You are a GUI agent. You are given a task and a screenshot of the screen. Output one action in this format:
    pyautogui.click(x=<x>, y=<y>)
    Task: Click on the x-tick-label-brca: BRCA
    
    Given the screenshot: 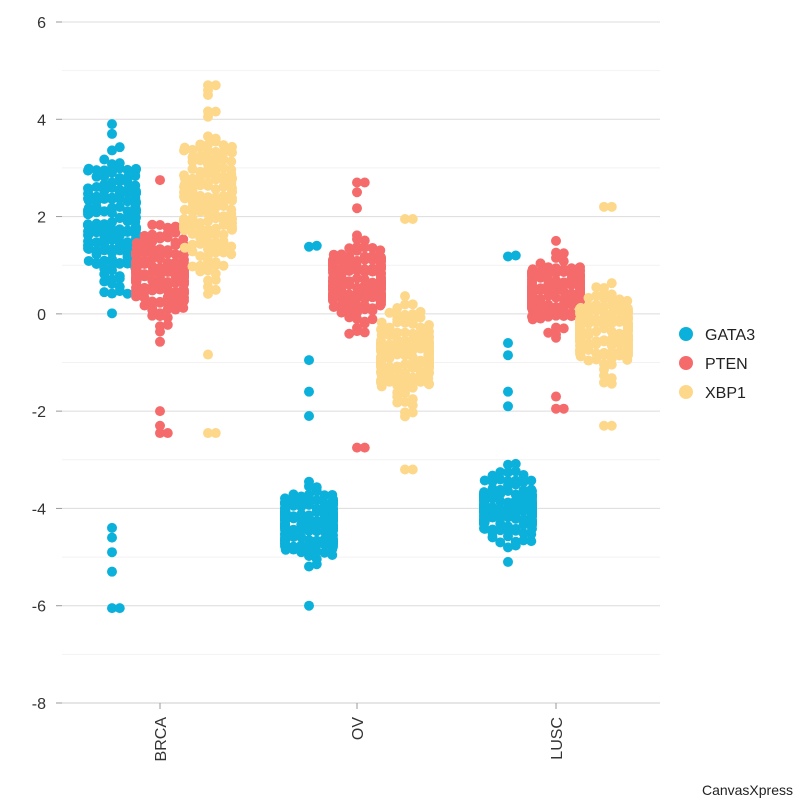 What is the action you would take?
    pyautogui.click(x=161, y=739)
    